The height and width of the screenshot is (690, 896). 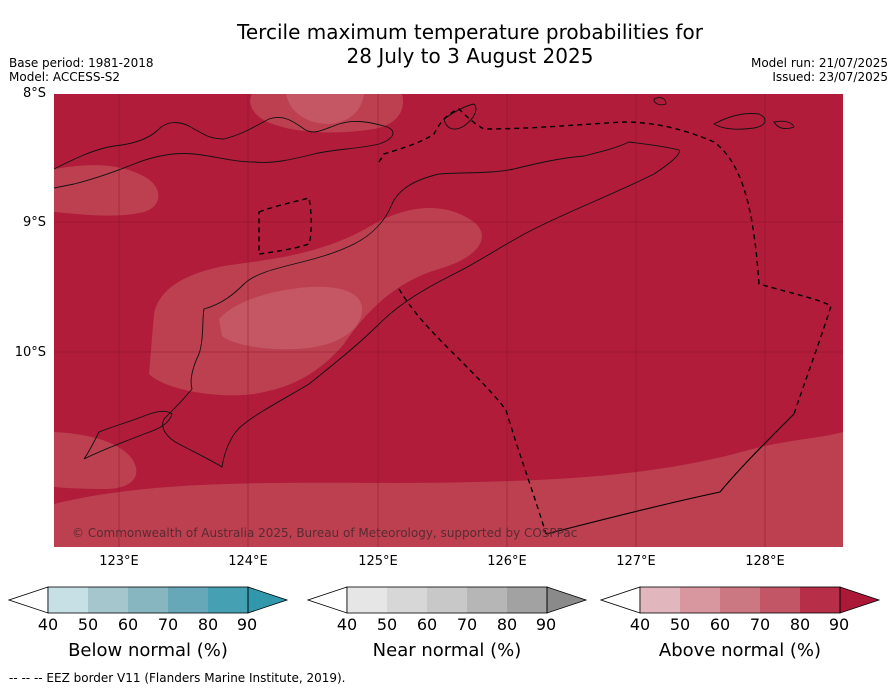 What do you see at coordinates (740, 650) in the screenshot?
I see `colorbar-above-label: Above normal (%)` at bounding box center [740, 650].